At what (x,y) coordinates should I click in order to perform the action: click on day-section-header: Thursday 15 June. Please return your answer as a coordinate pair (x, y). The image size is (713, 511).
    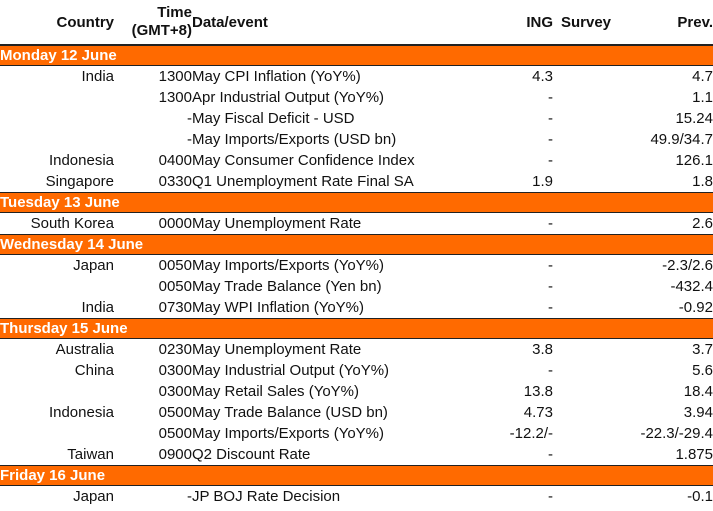
    Looking at the image, I should click on (356, 328).